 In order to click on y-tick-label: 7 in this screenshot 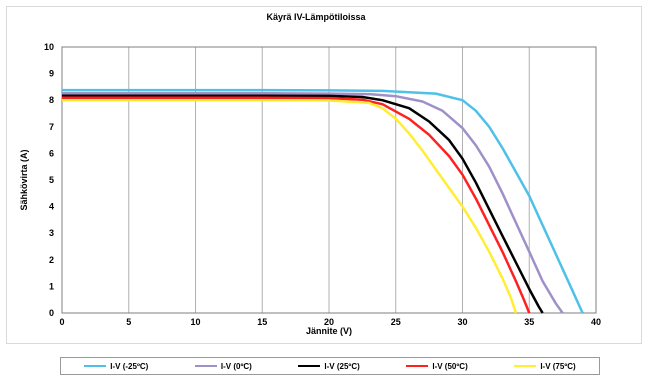, I will do `click(51, 127)`.